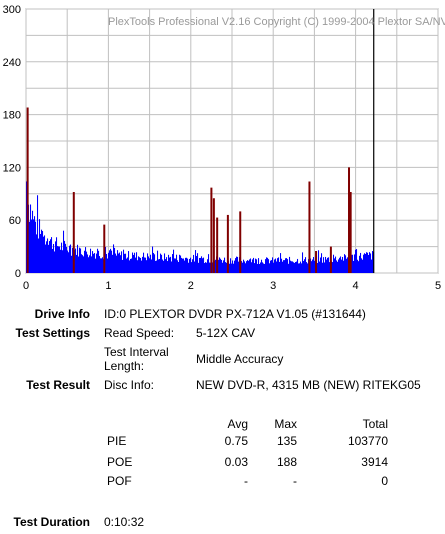 Image resolution: width=445 pixels, height=534 pixels. I want to click on test-duration-value: 0:10:32, so click(124, 522).